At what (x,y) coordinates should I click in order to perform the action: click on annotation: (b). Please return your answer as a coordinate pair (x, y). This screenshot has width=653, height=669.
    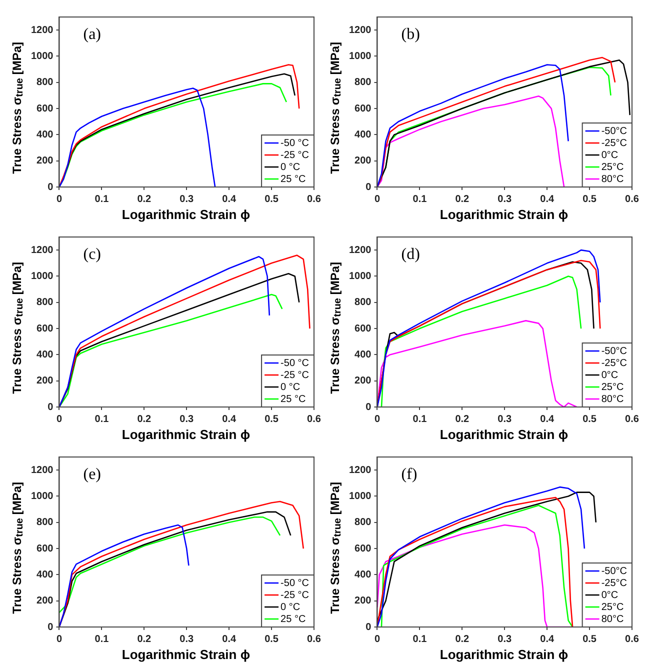
    Looking at the image, I should click on (410, 35).